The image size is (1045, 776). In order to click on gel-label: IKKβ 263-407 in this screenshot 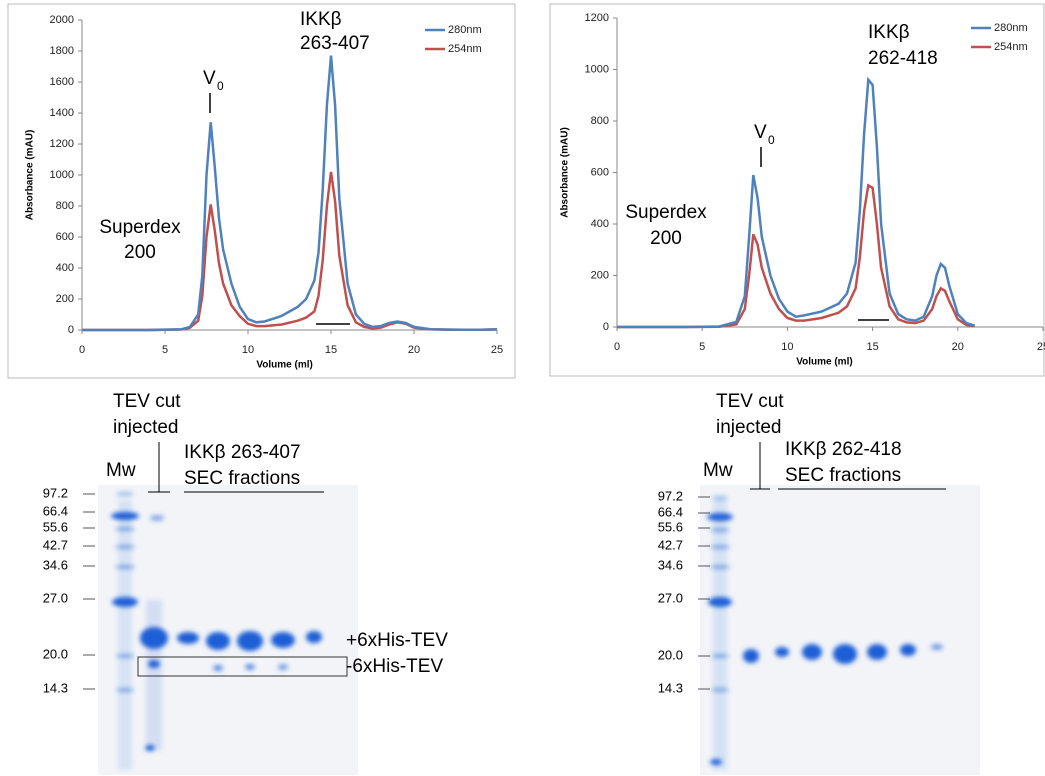, I will do `click(242, 452)`.